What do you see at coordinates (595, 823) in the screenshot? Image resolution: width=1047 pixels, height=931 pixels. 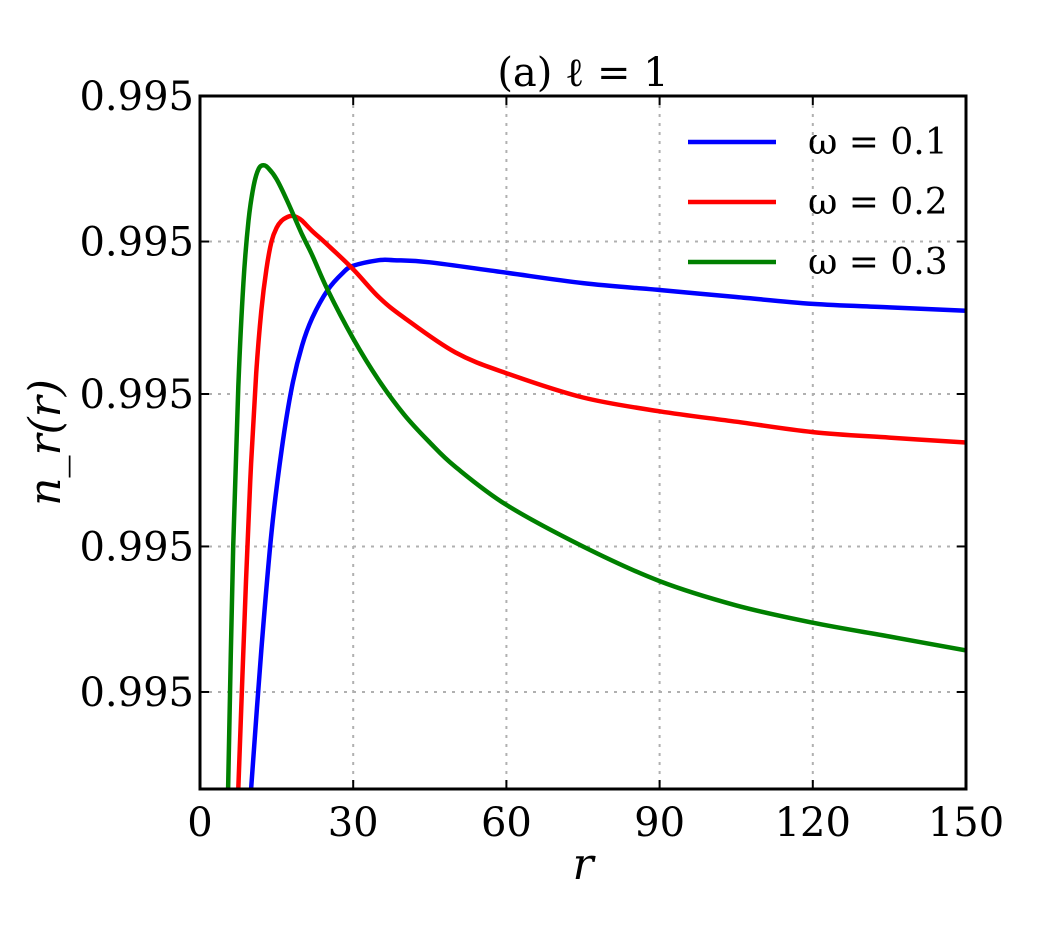 I see `x-tick-labels: 0 30 60 90 120 150` at bounding box center [595, 823].